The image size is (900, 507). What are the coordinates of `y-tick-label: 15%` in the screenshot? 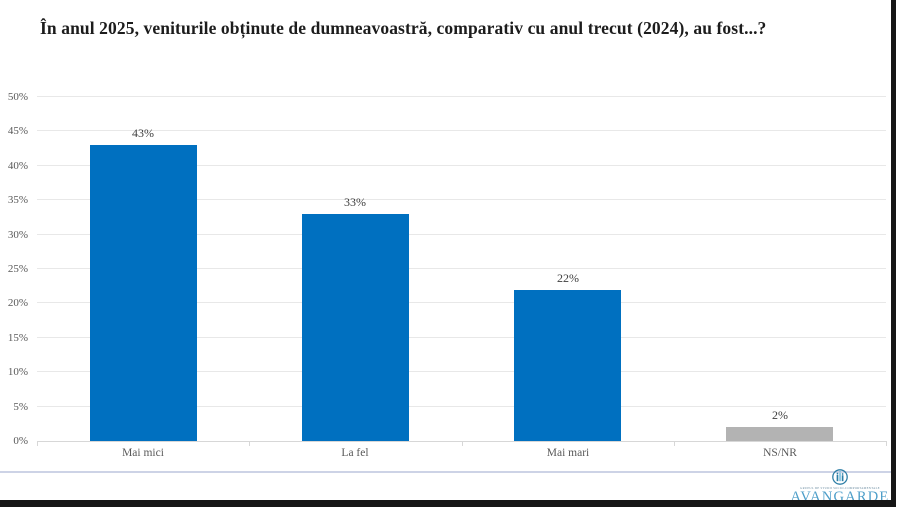 It's located at (17, 337).